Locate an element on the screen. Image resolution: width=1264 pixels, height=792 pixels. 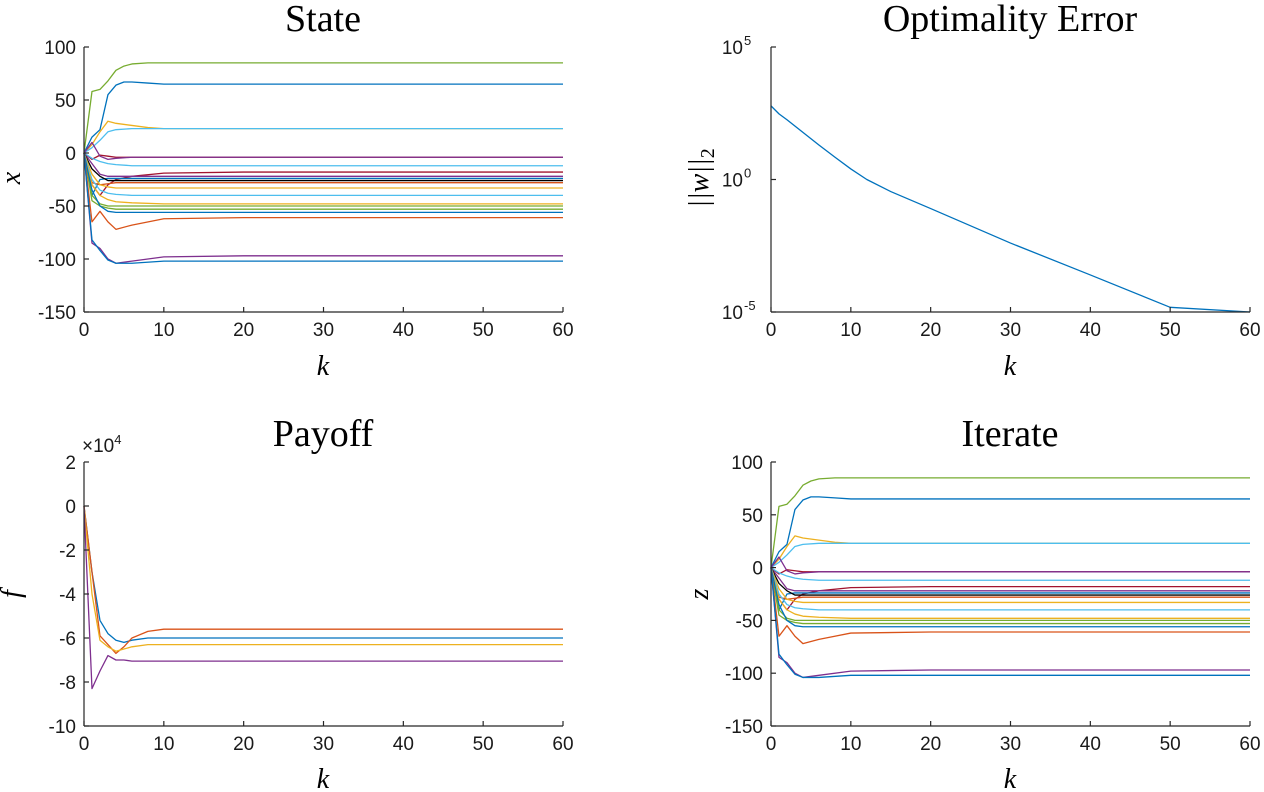
payoff-y-tick-label: -4 is located at coordinates (67, 595).